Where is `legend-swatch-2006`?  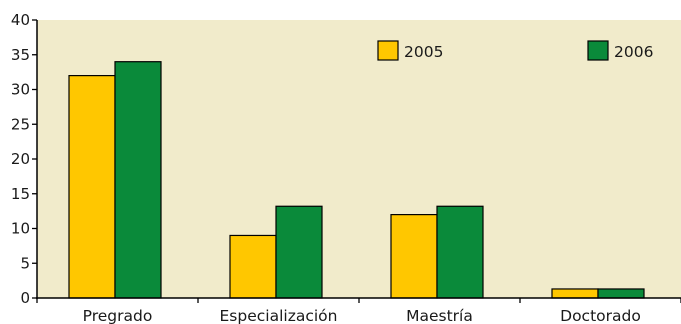
legend-swatch-2006 is located at coordinates (598, 50).